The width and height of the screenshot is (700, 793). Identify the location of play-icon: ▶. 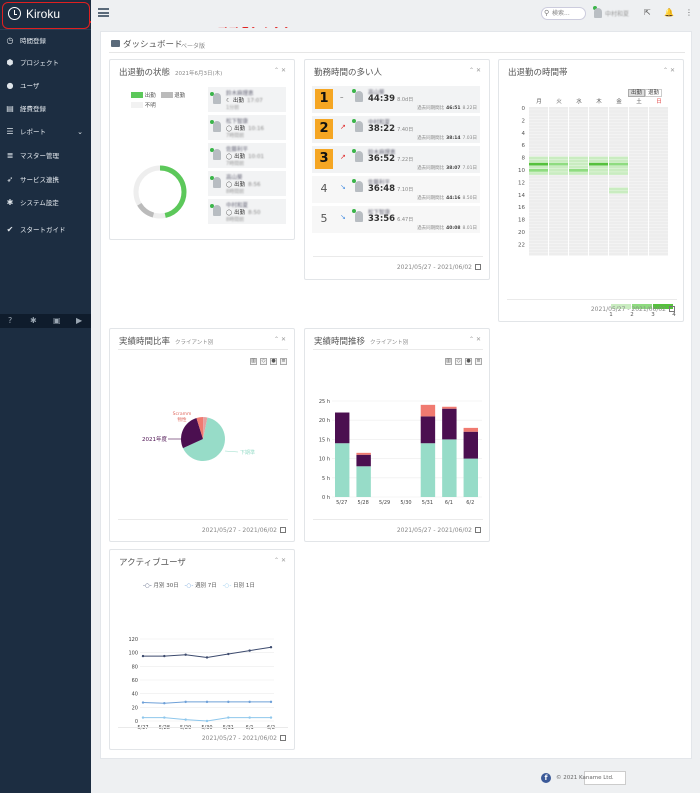
(79, 320).